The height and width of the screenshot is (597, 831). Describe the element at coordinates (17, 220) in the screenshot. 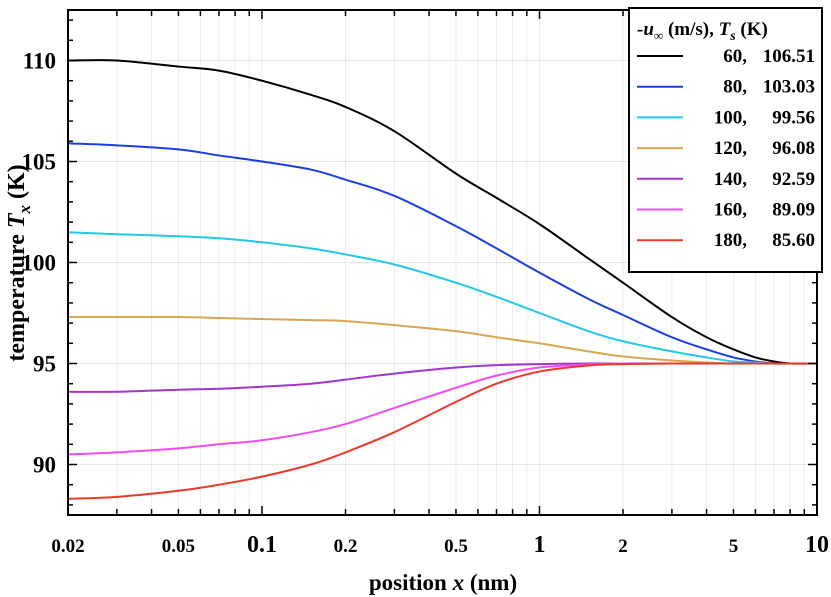

I see `y-axis-title-var: T` at that location.